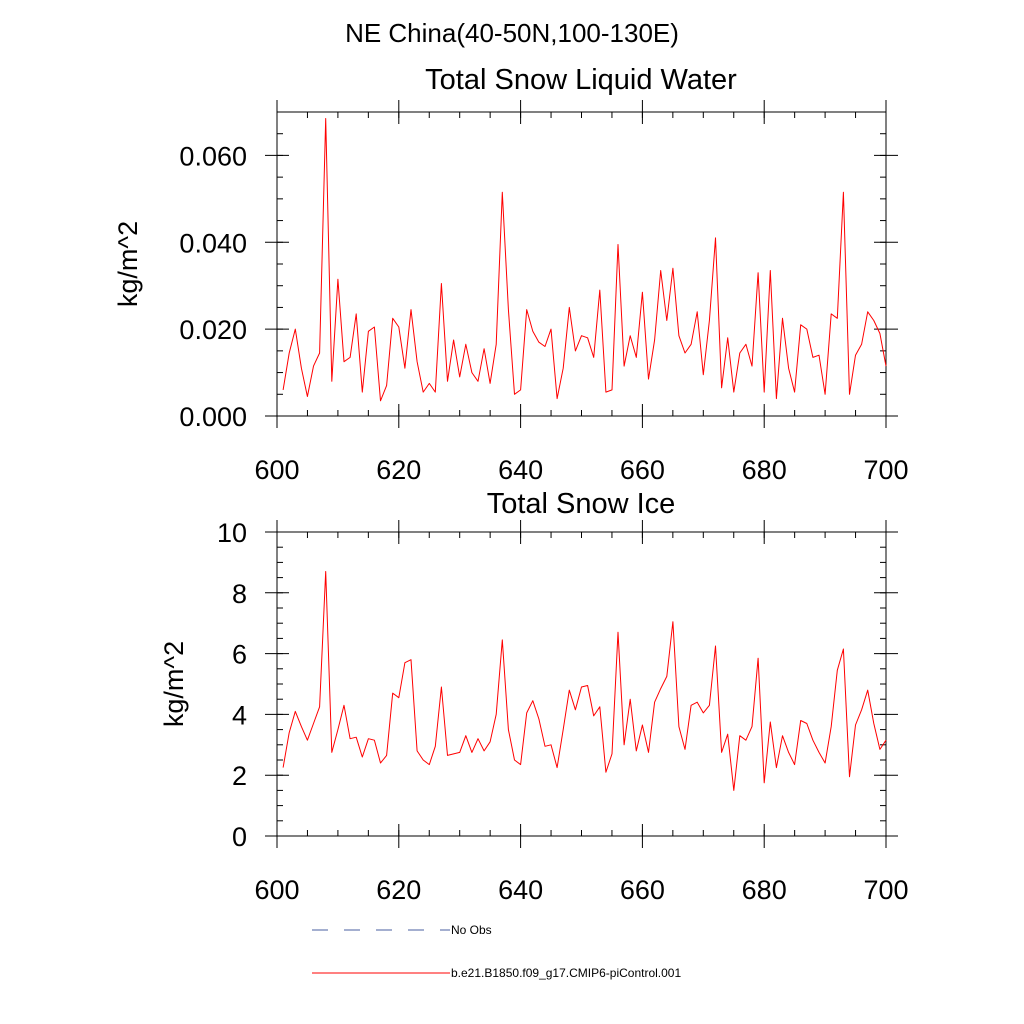  Describe the element at coordinates (566, 973) in the screenshot. I see `legend-label-model: b.e21.B1850.f09_g17.CMIP6-piControl.001` at that location.